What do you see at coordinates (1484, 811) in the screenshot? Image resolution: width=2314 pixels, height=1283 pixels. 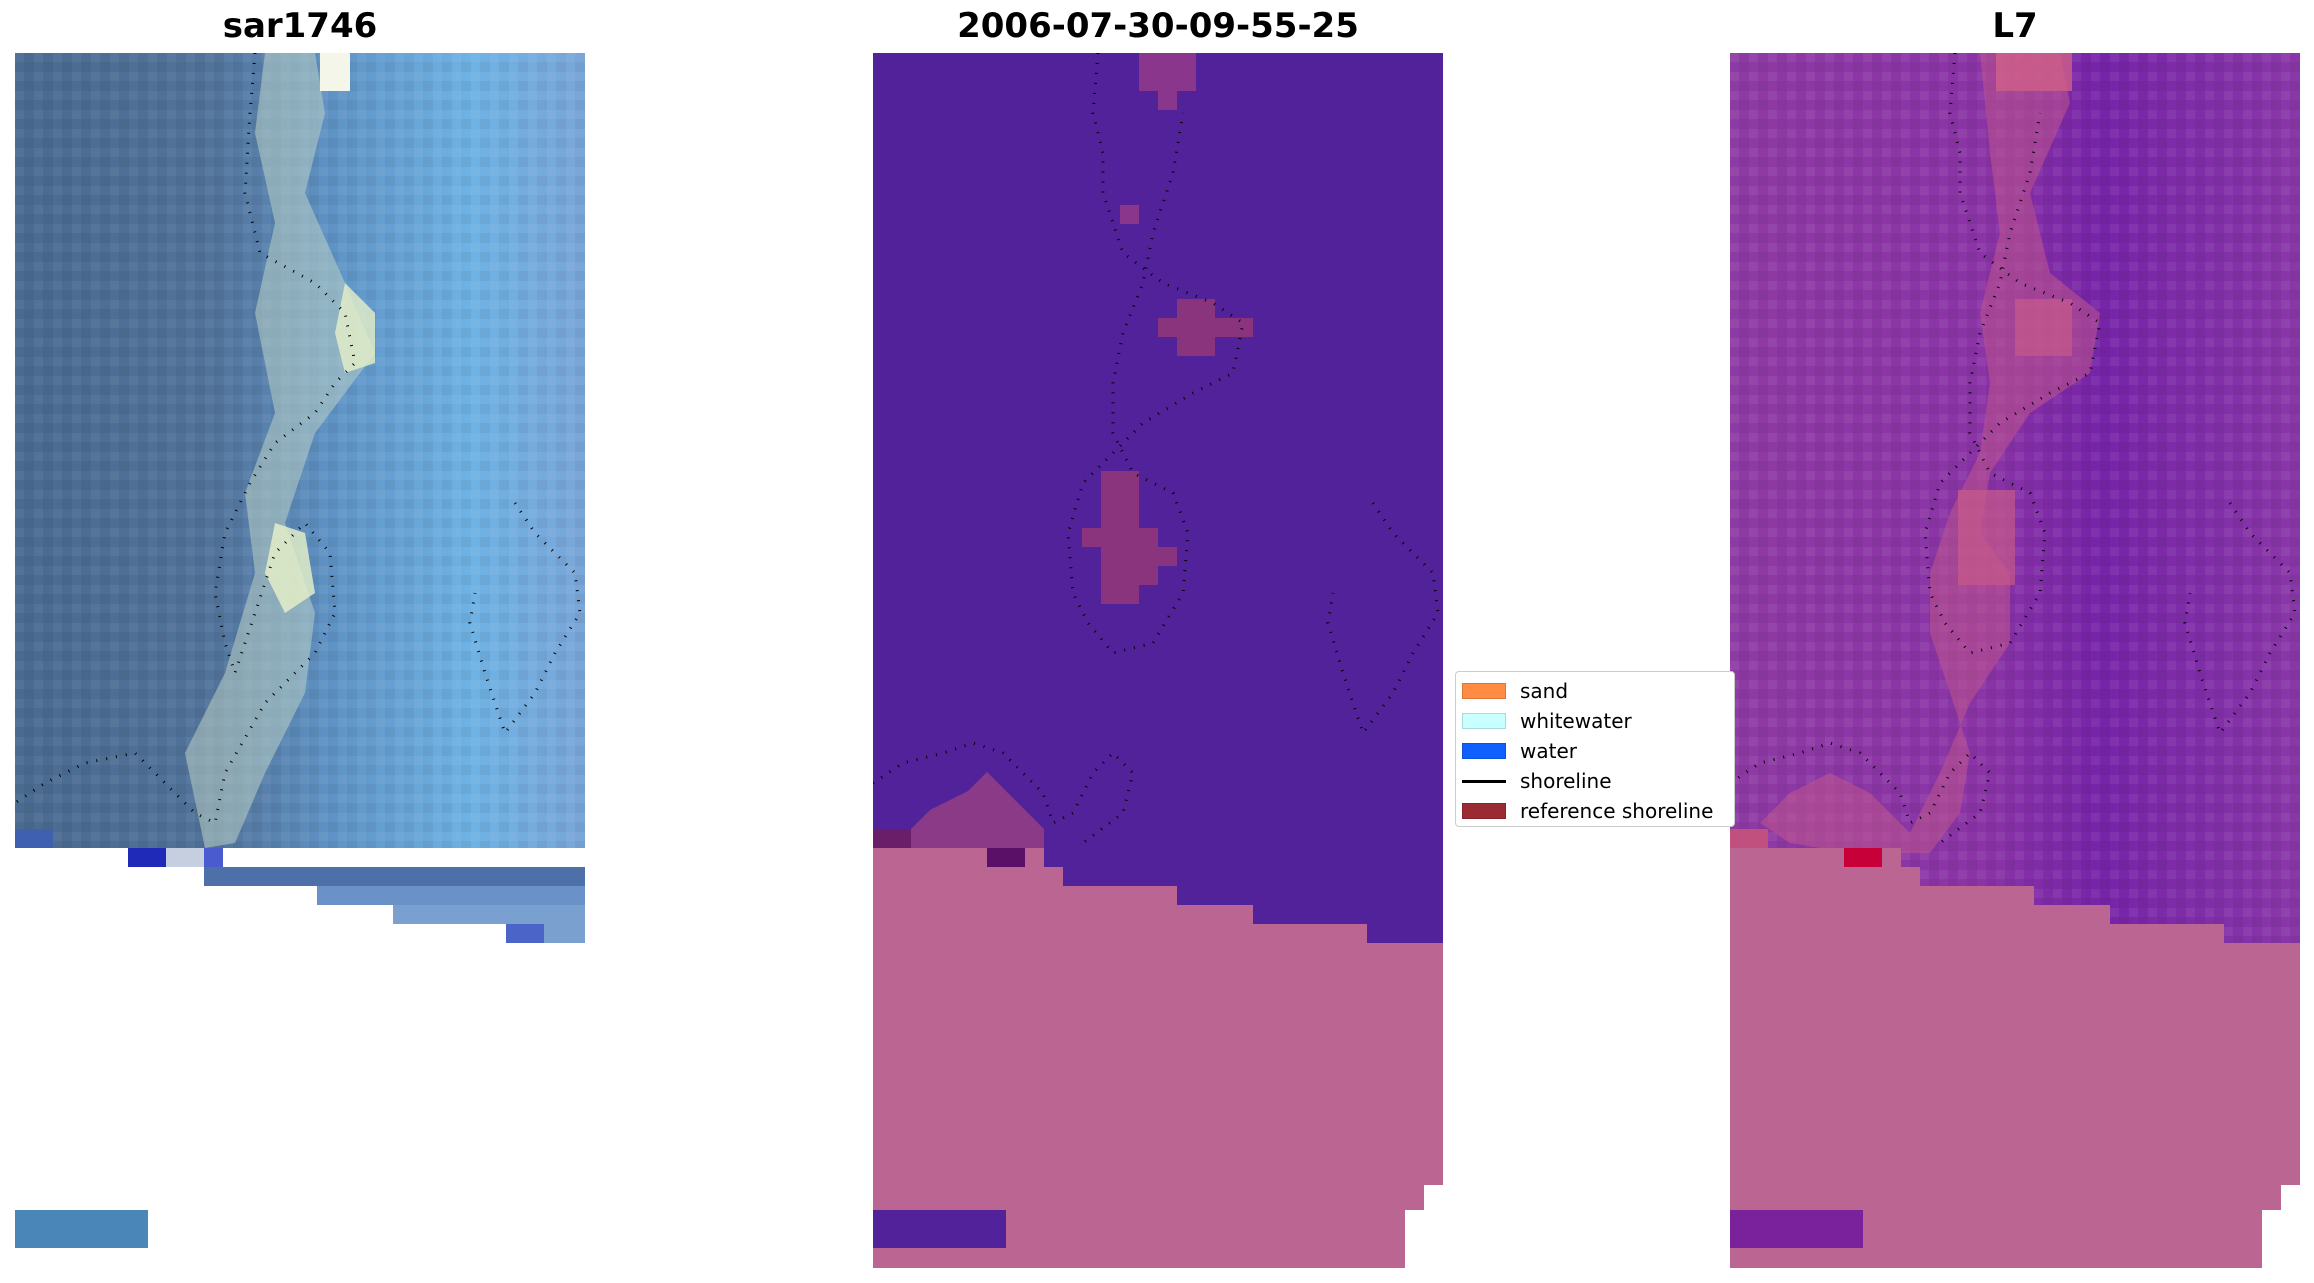 I see `legend-swatch-reference-shoreline` at bounding box center [1484, 811].